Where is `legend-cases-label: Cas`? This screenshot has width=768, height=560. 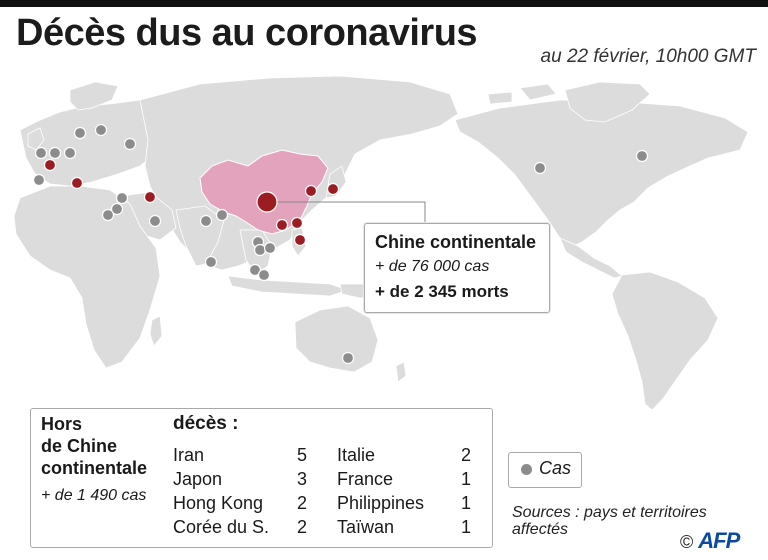
legend-cases-label: Cas is located at coordinates (555, 468).